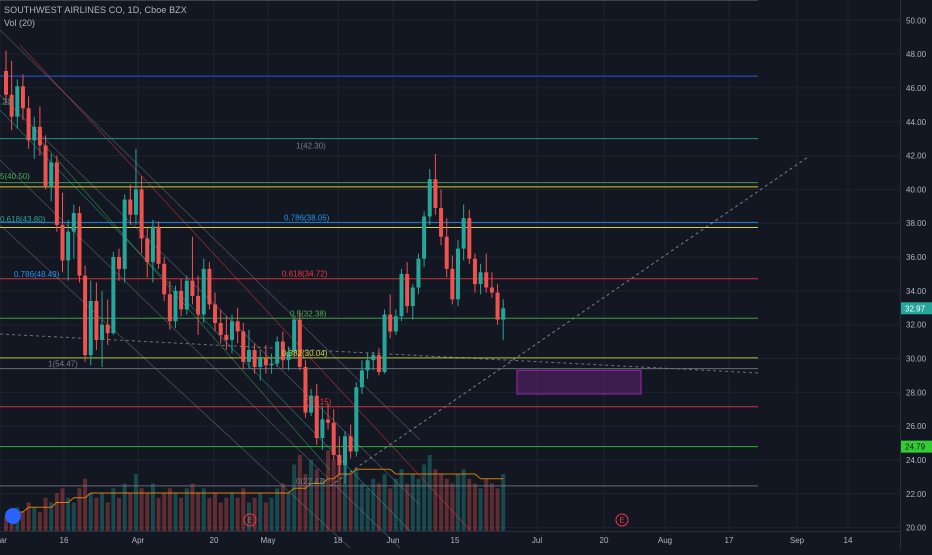 The image size is (932, 555). I want to click on x-tick-label: Jul, so click(537, 540).